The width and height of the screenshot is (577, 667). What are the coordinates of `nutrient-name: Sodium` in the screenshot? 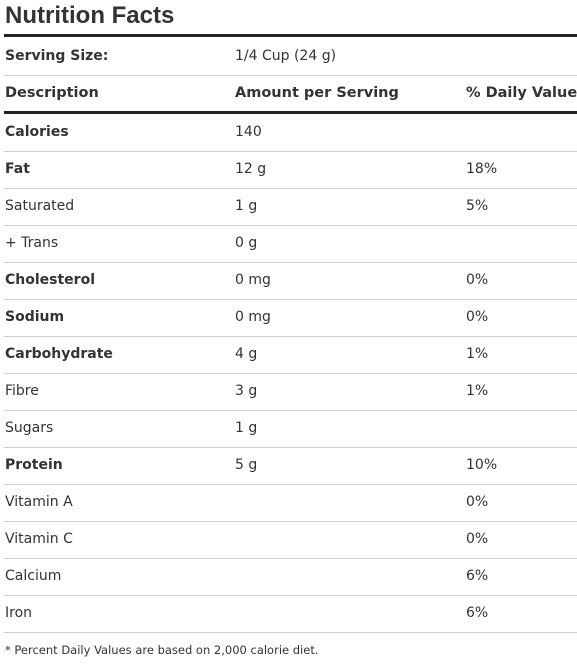 It's located at (35, 317).